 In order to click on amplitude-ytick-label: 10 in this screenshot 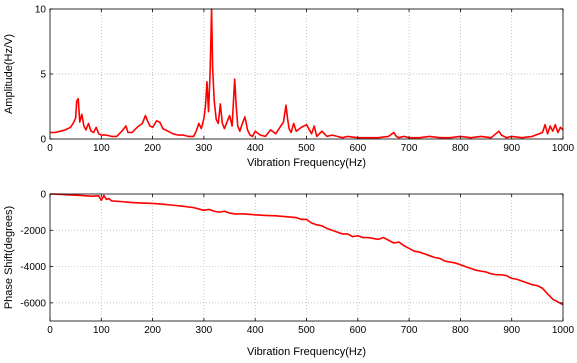, I will do `click(41, 10)`.